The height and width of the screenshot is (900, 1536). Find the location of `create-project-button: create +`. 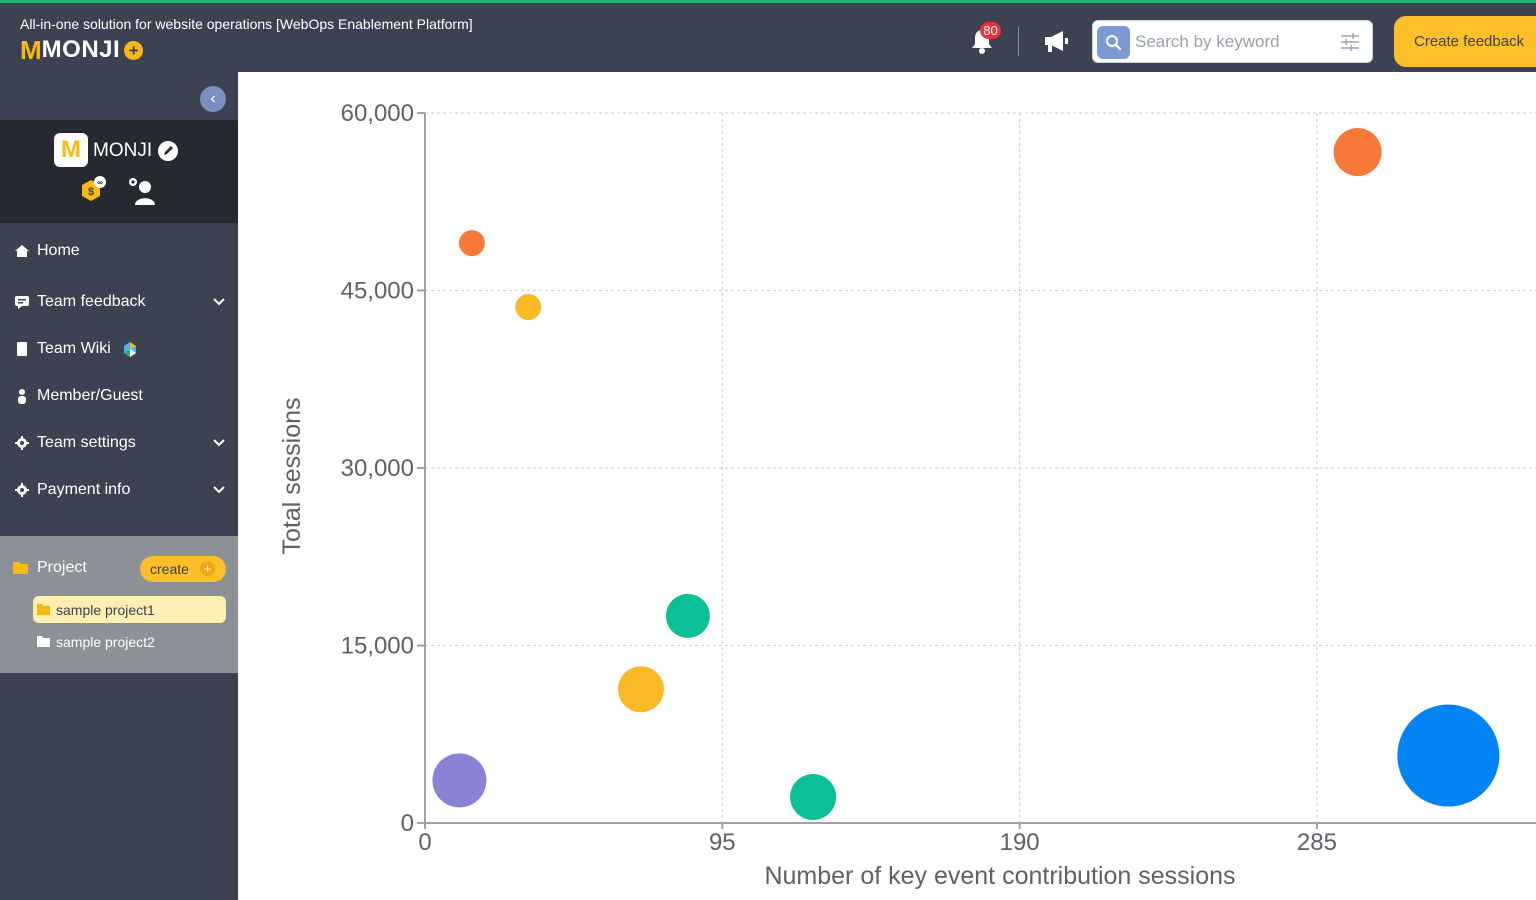

create-project-button: create + is located at coordinates (183, 569).